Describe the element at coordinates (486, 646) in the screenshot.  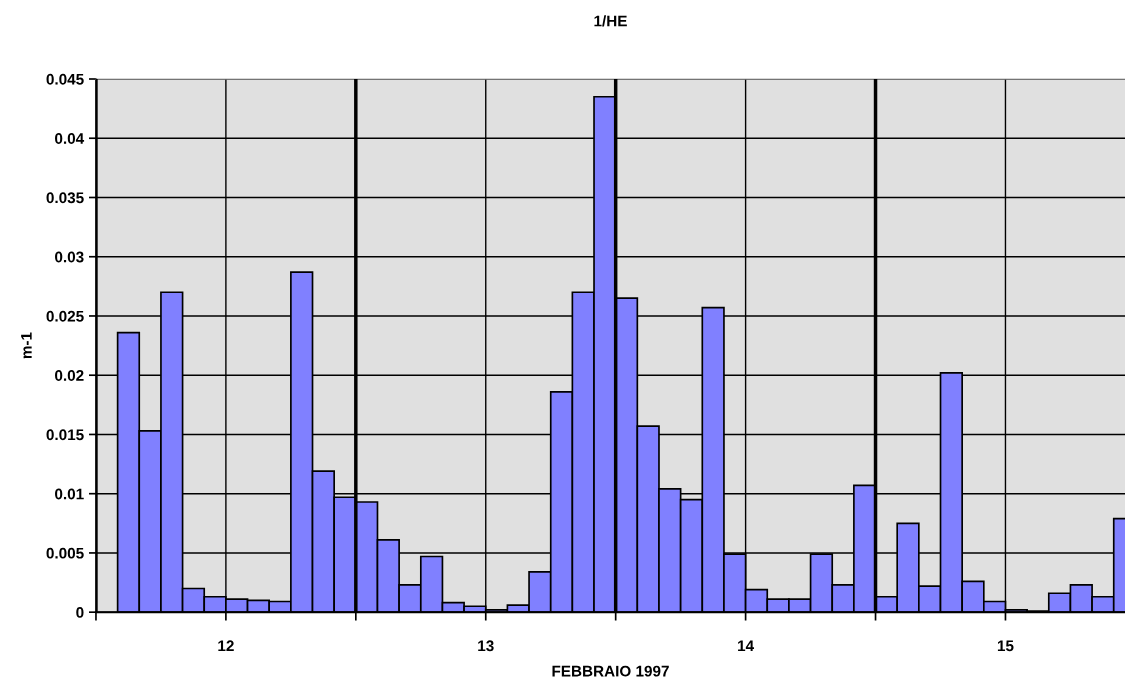
I see `x-tick-label: 13` at that location.